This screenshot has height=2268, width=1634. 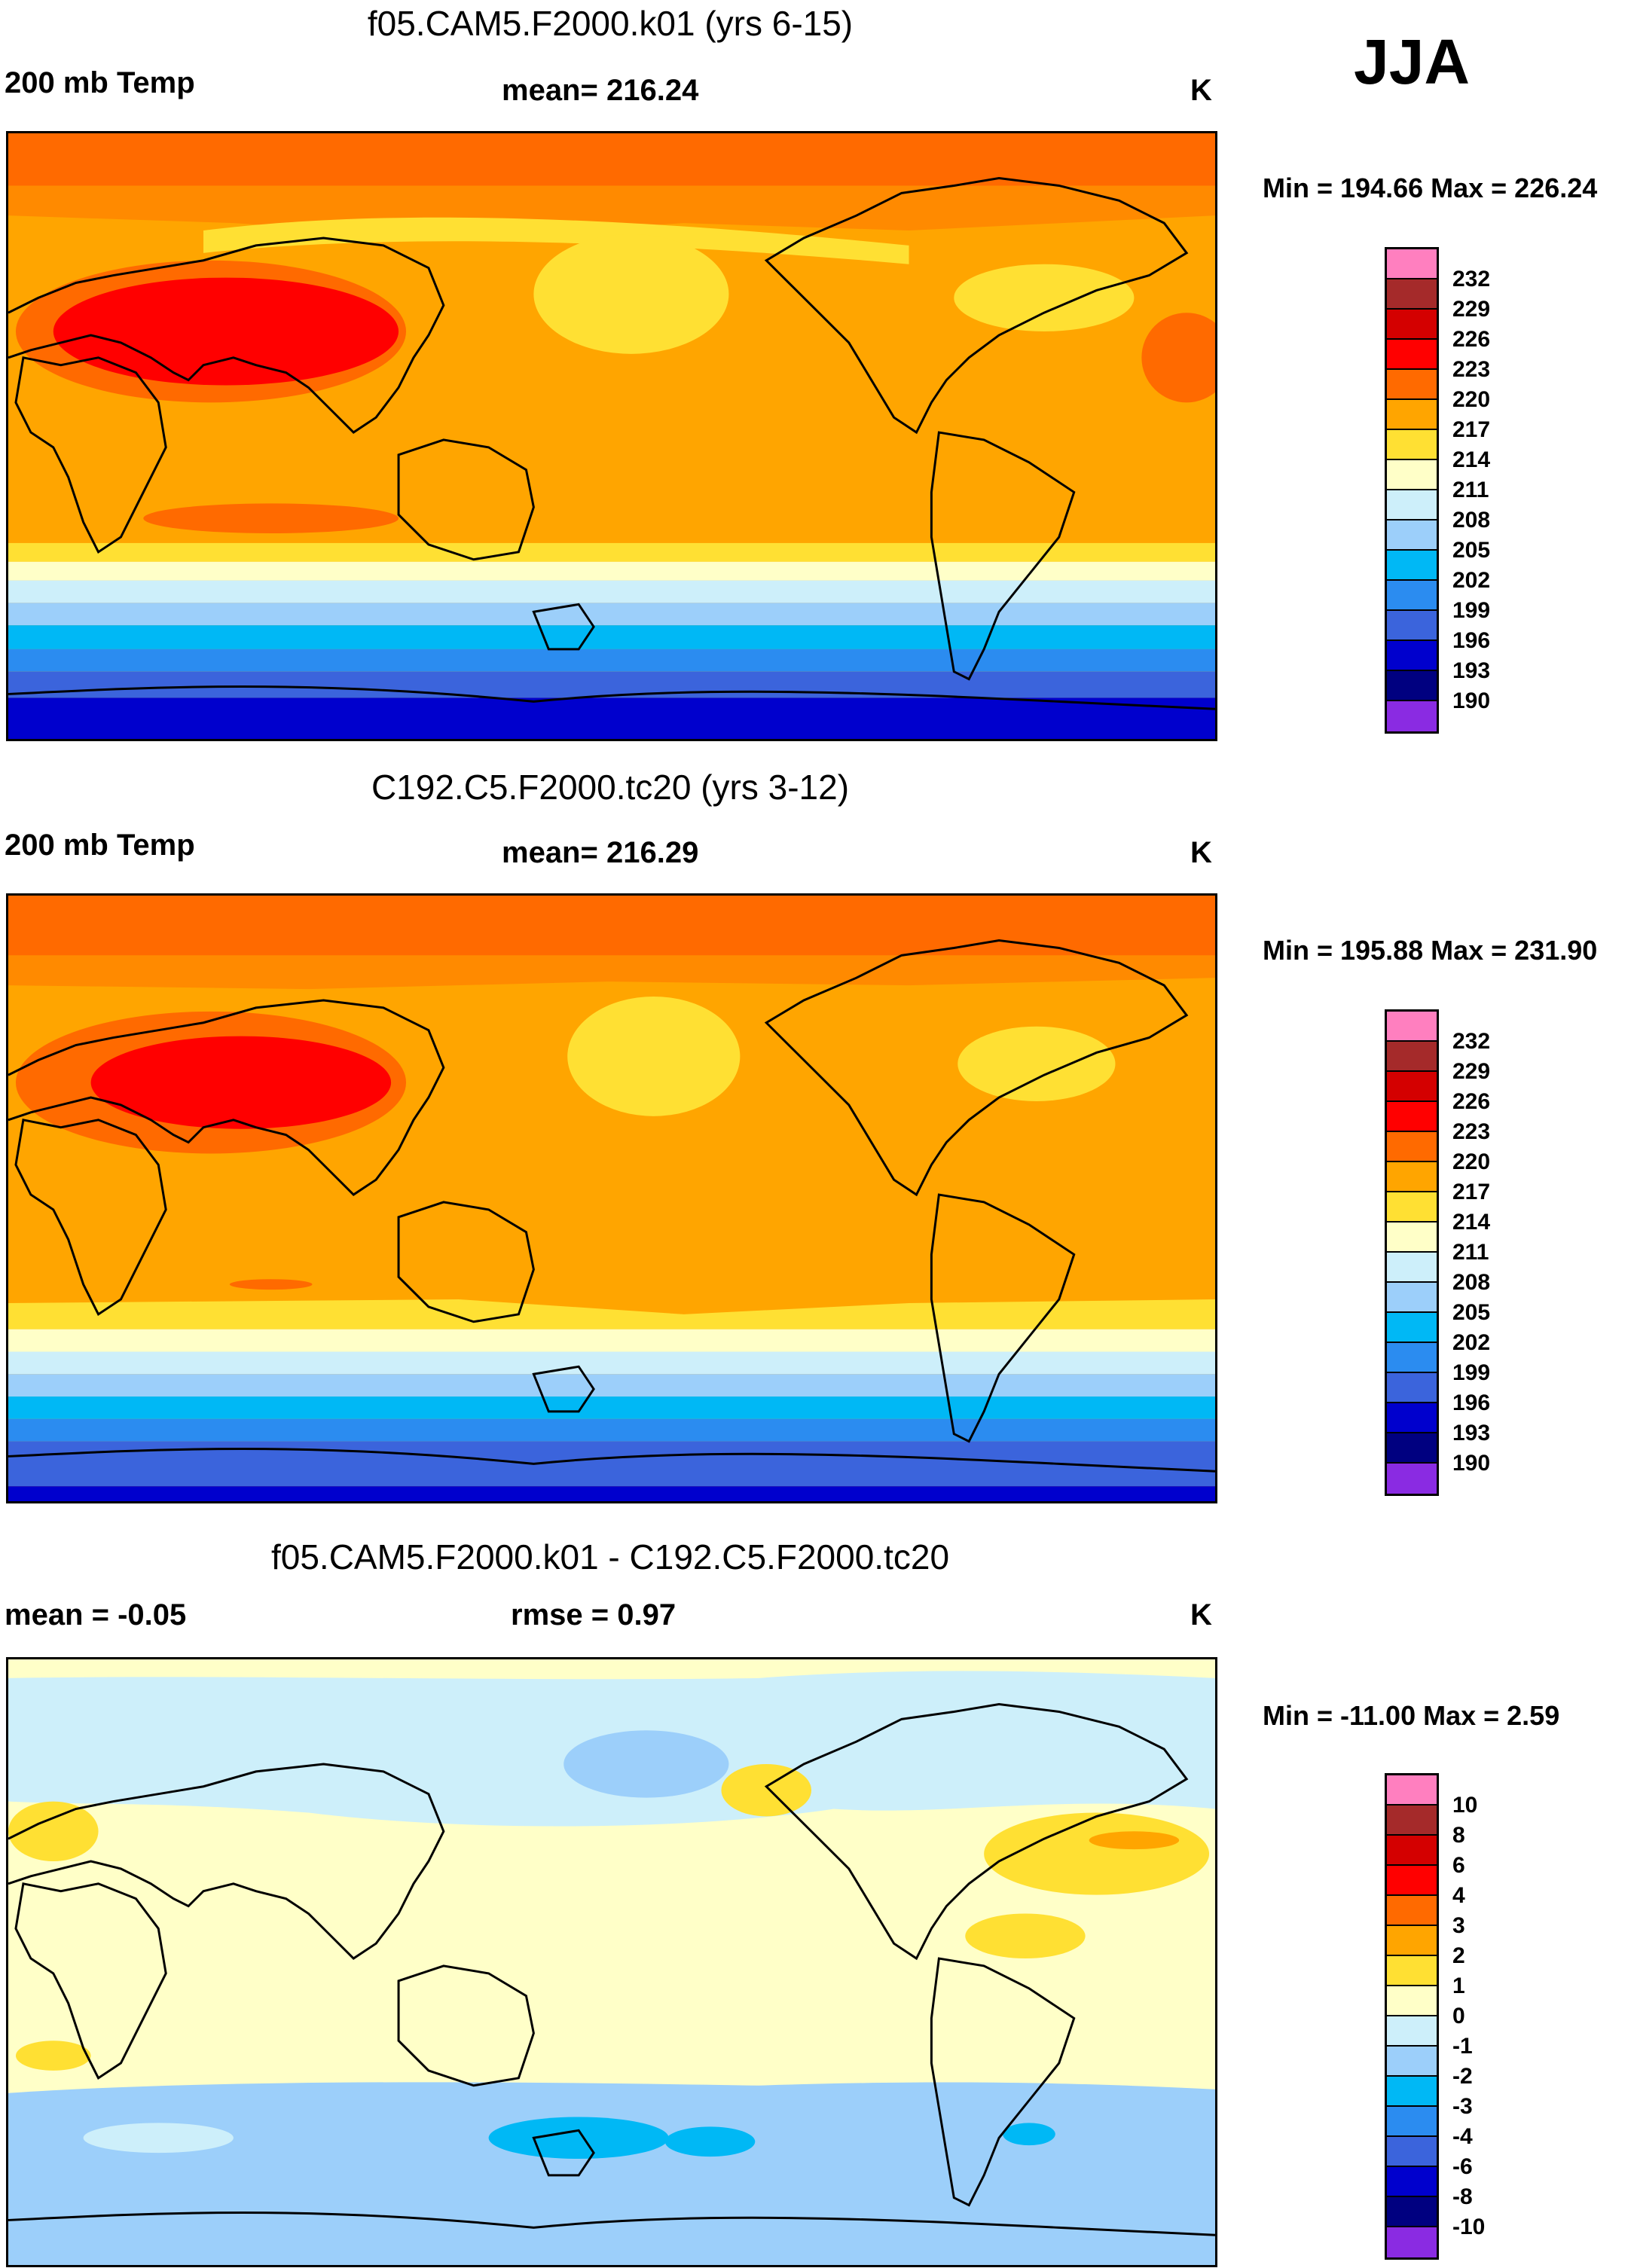 I want to click on panel2-colorbar, so click(x=1412, y=1253).